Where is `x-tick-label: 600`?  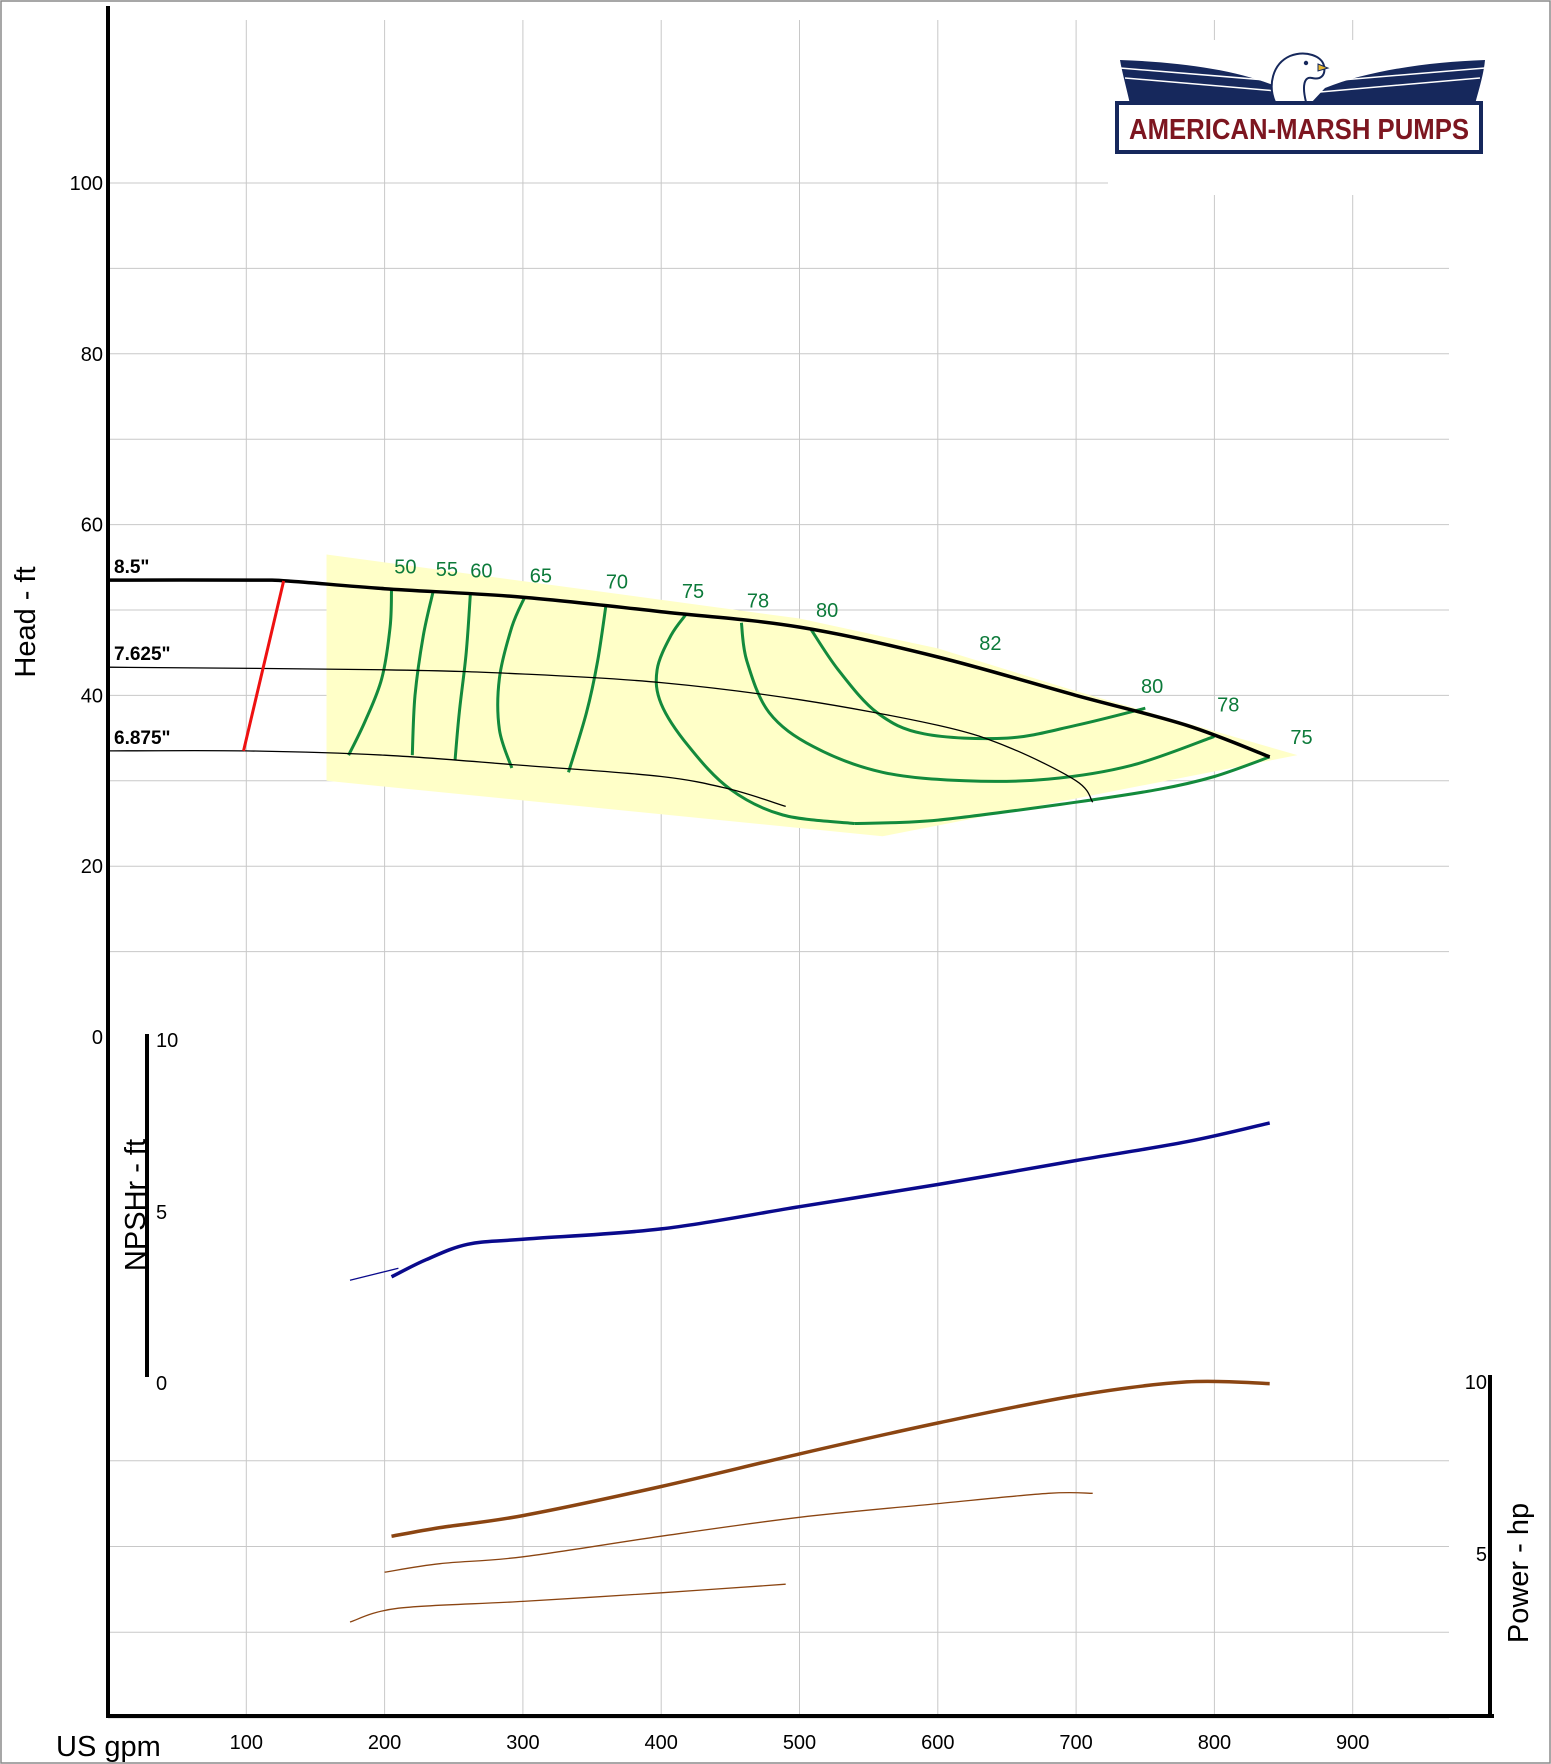 x-tick-label: 600 is located at coordinates (937, 1743).